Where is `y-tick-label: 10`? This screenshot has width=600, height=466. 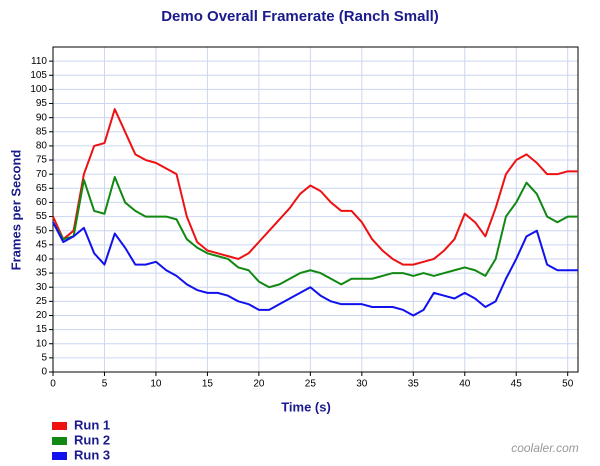 y-tick-label: 10 is located at coordinates (42, 343).